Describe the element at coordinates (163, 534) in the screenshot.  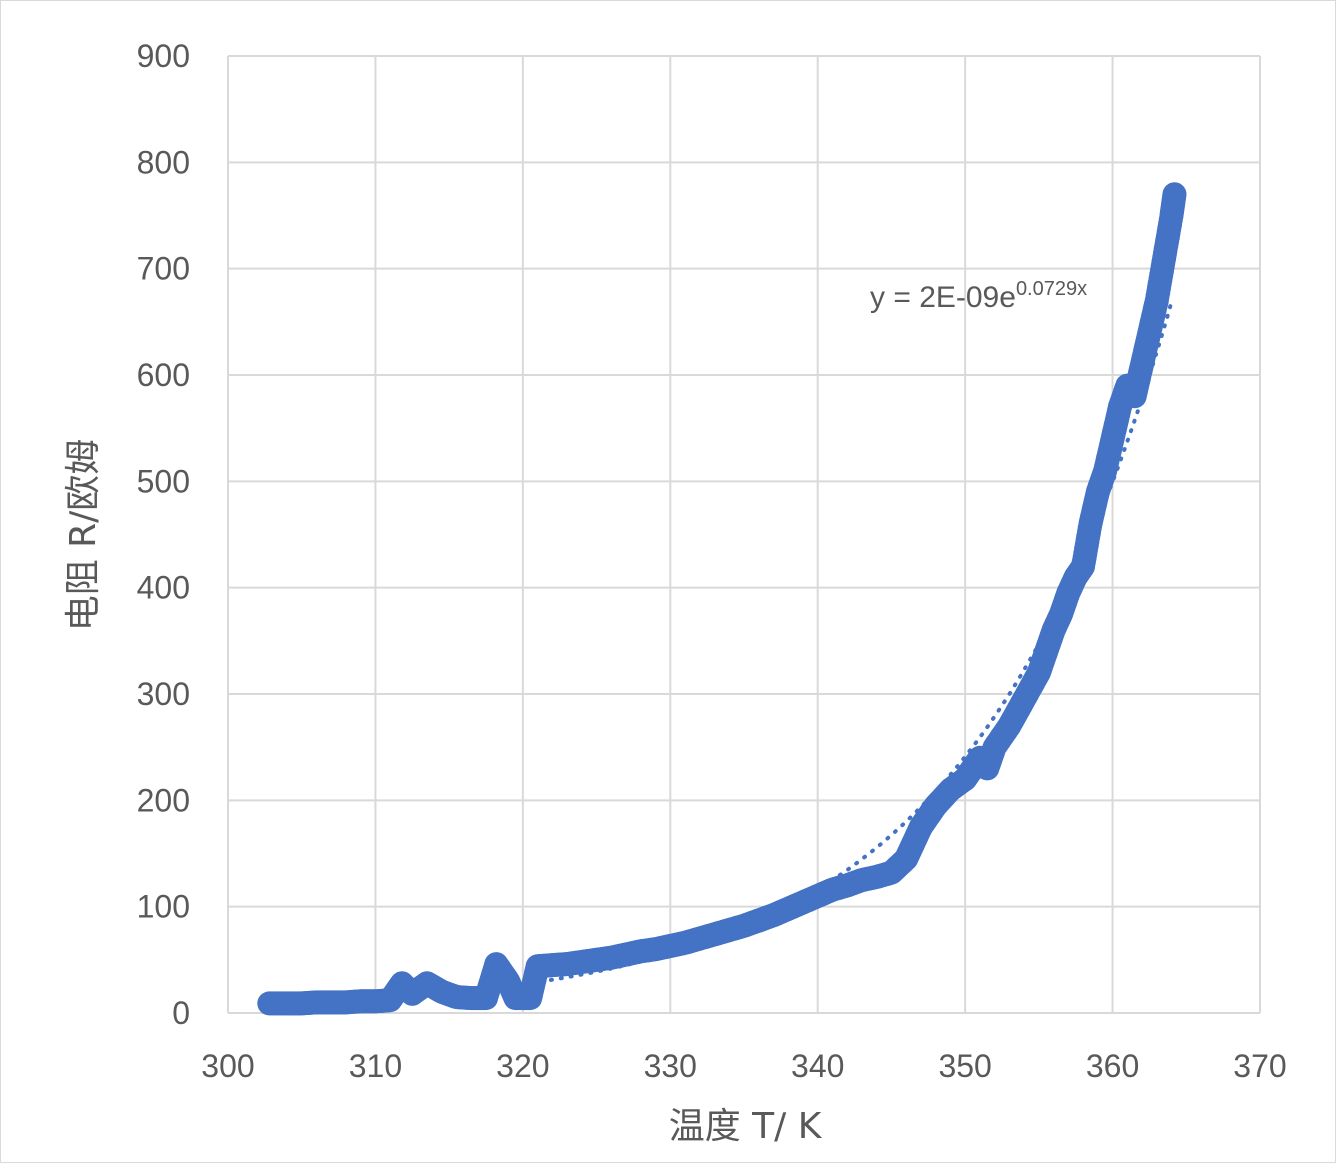
I see `y-axis-ticks: 0 100 200 300 400 500 600 700 800 900` at that location.